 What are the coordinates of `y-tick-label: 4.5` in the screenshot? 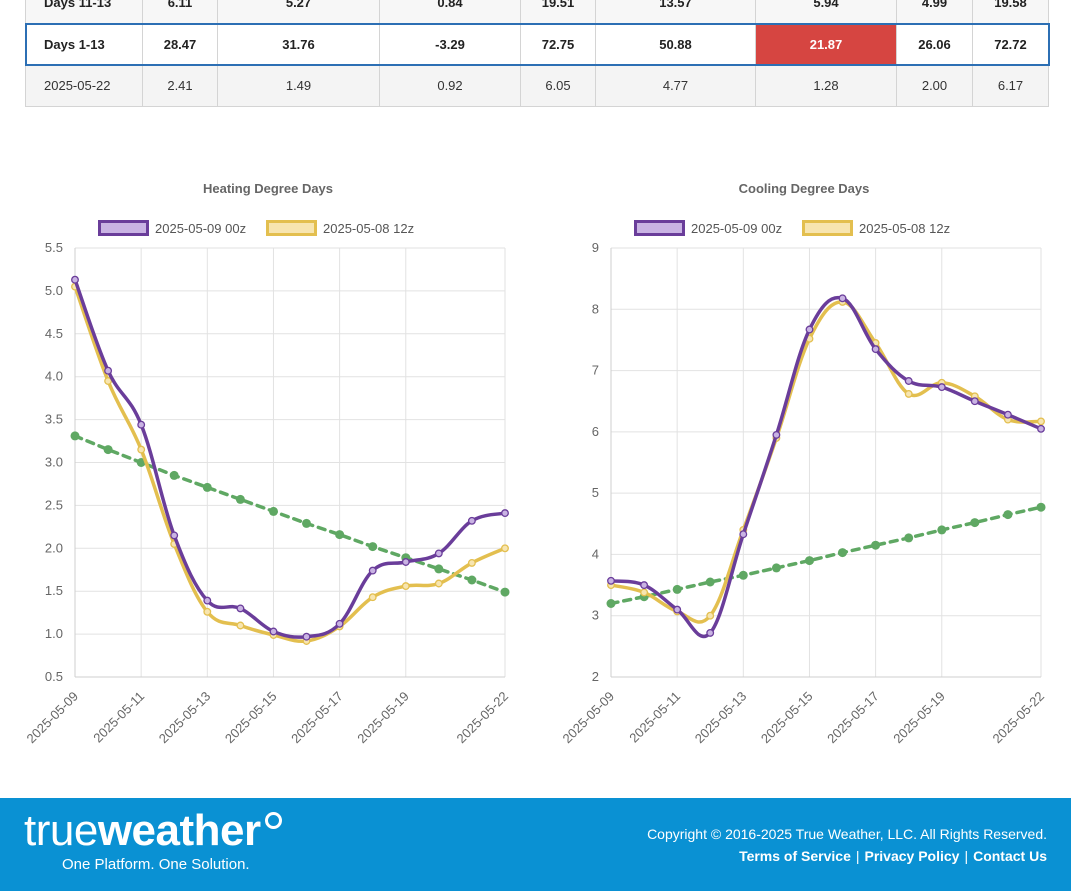 It's located at (54, 333).